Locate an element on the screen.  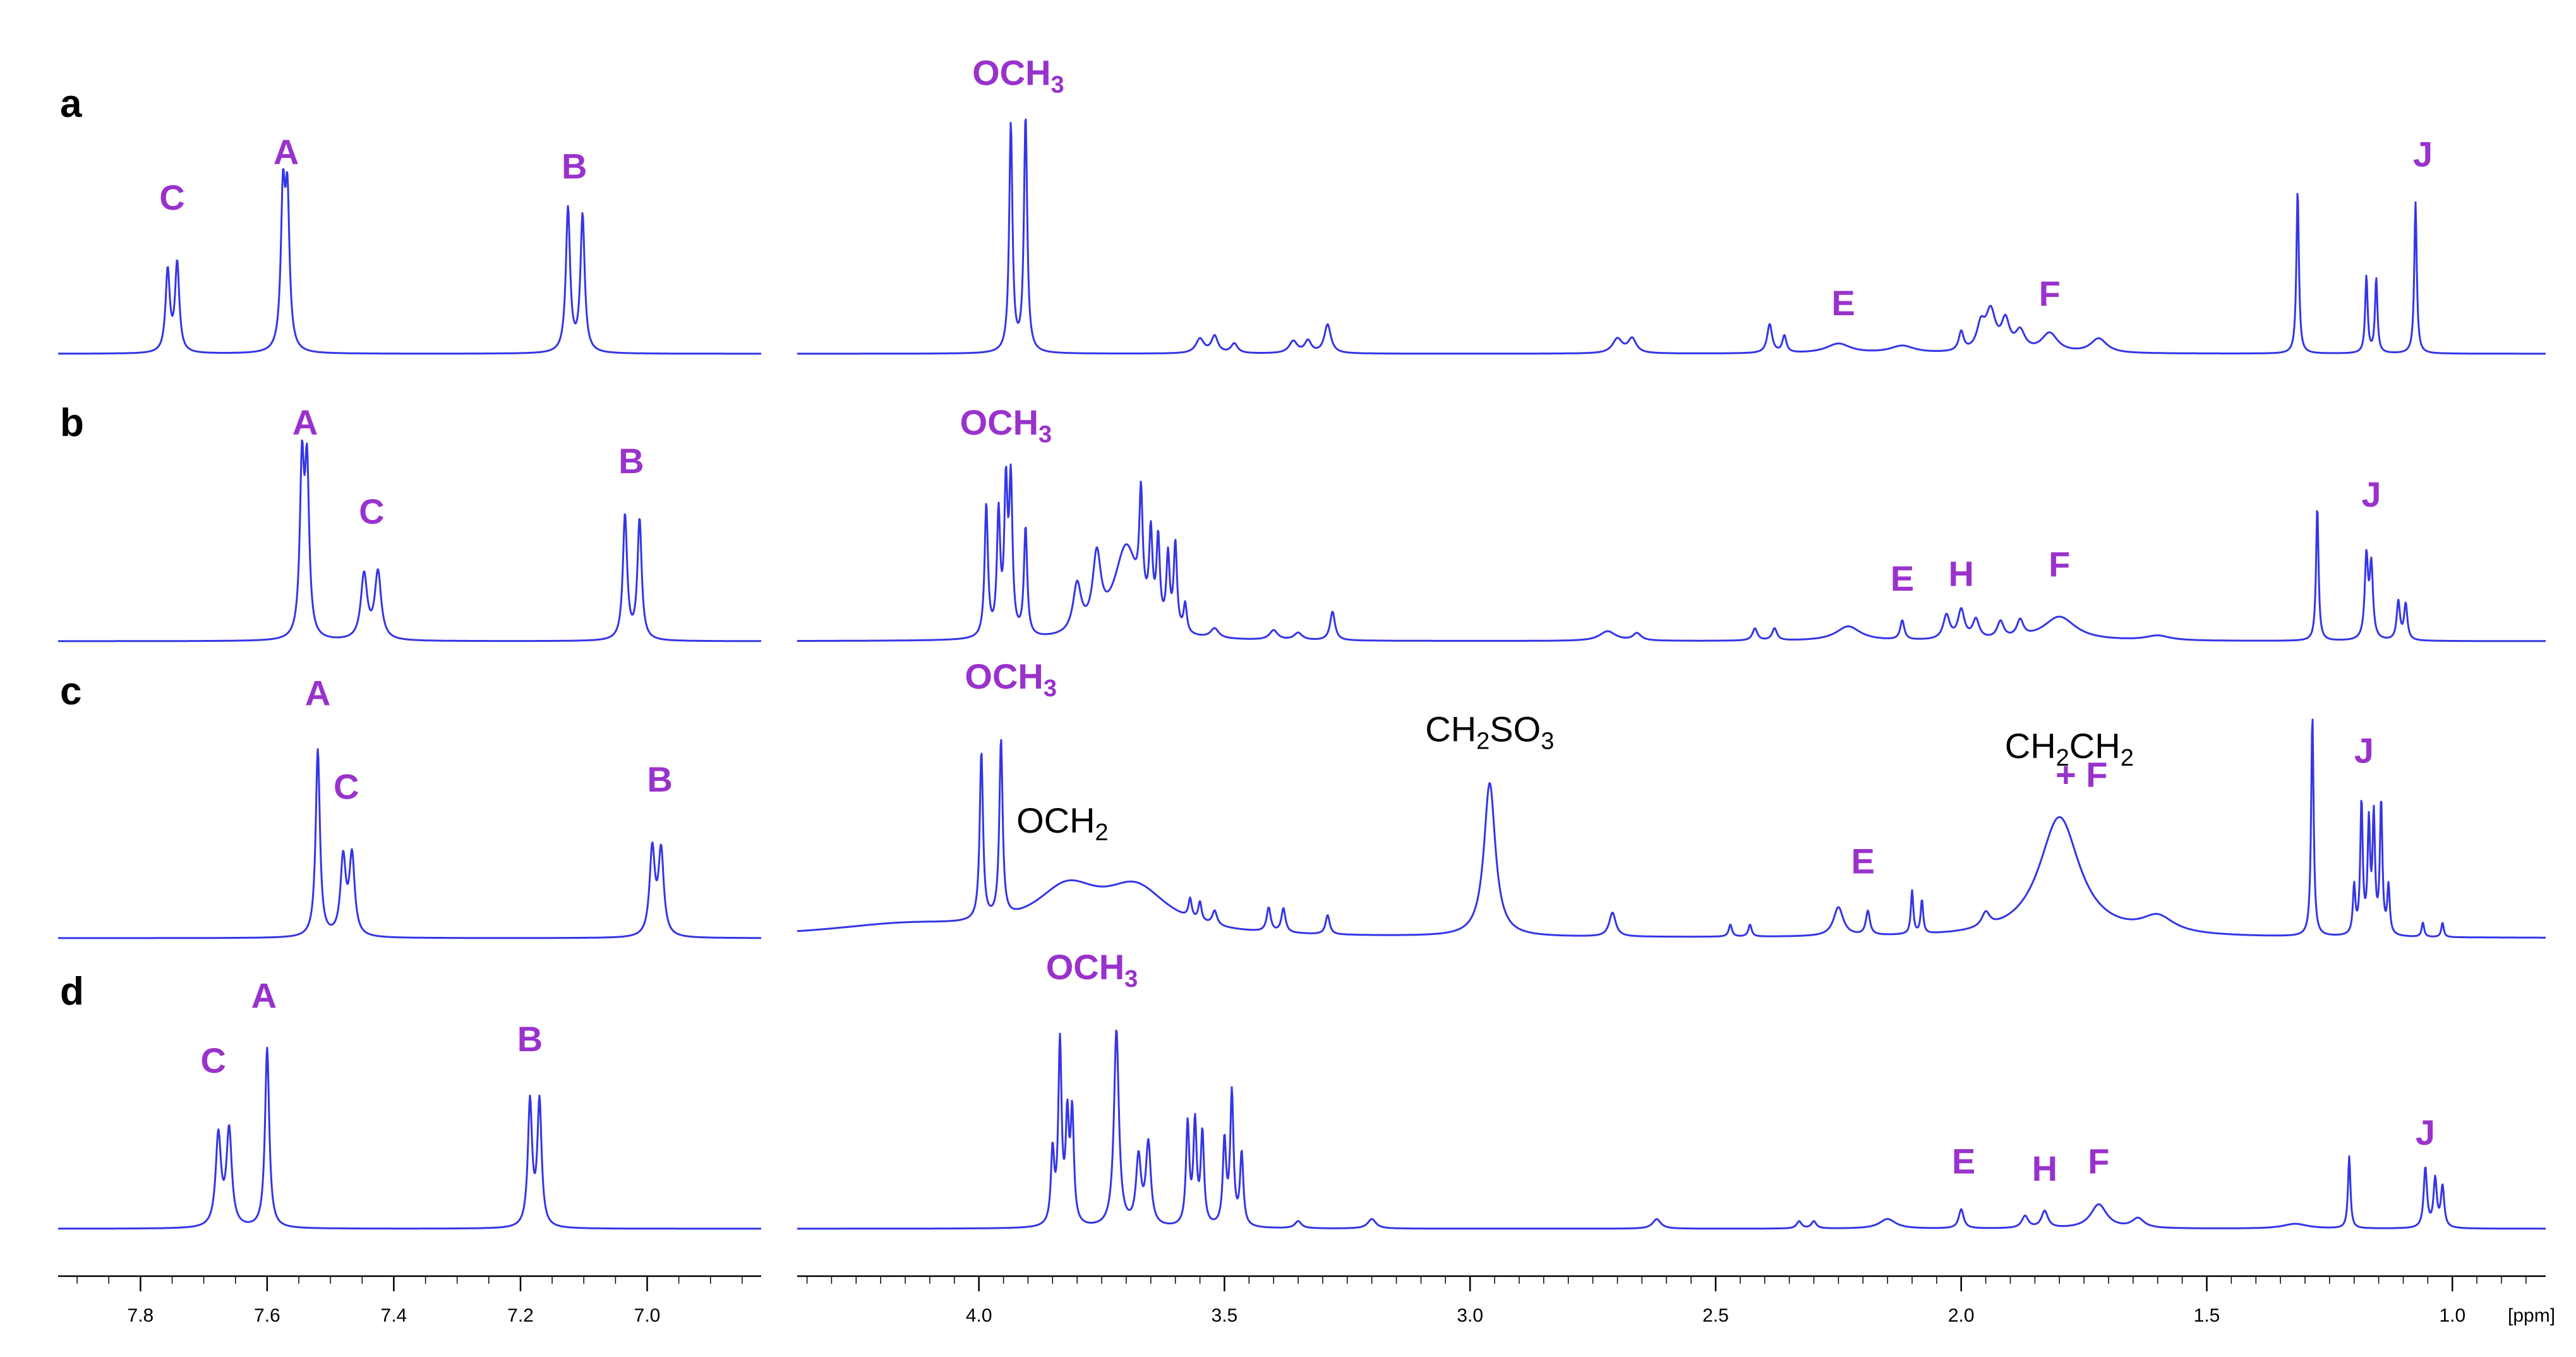
tick-label-1.5: 1.5 is located at coordinates (2207, 1315).